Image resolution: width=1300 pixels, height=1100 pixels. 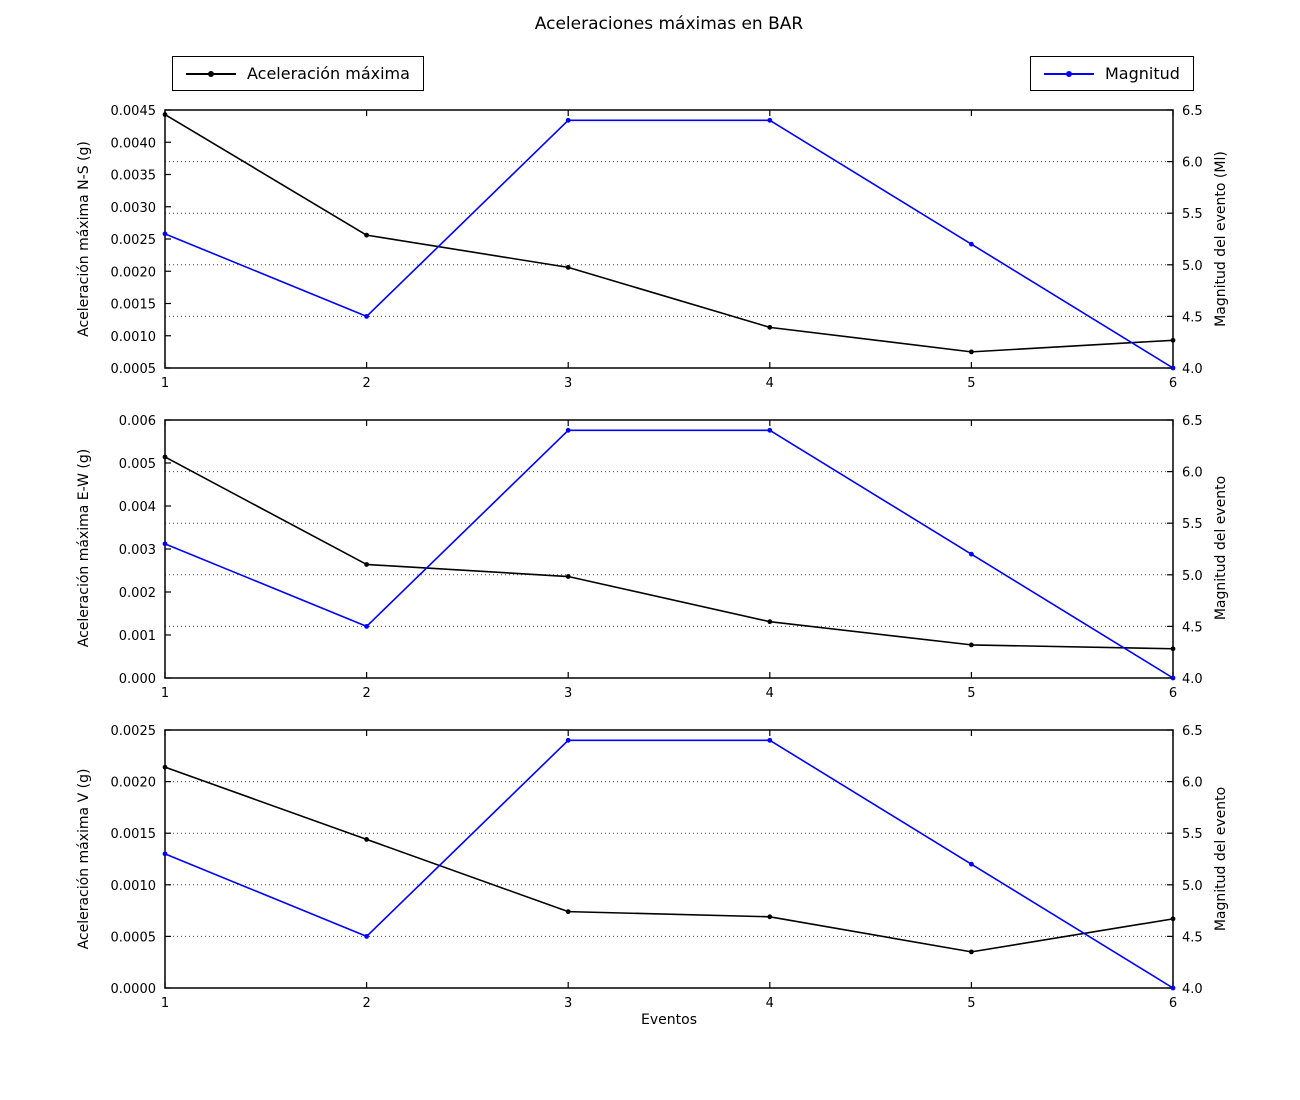 I want to click on ylabel-right-v: Magnitud del evento, so click(x=1221, y=859).